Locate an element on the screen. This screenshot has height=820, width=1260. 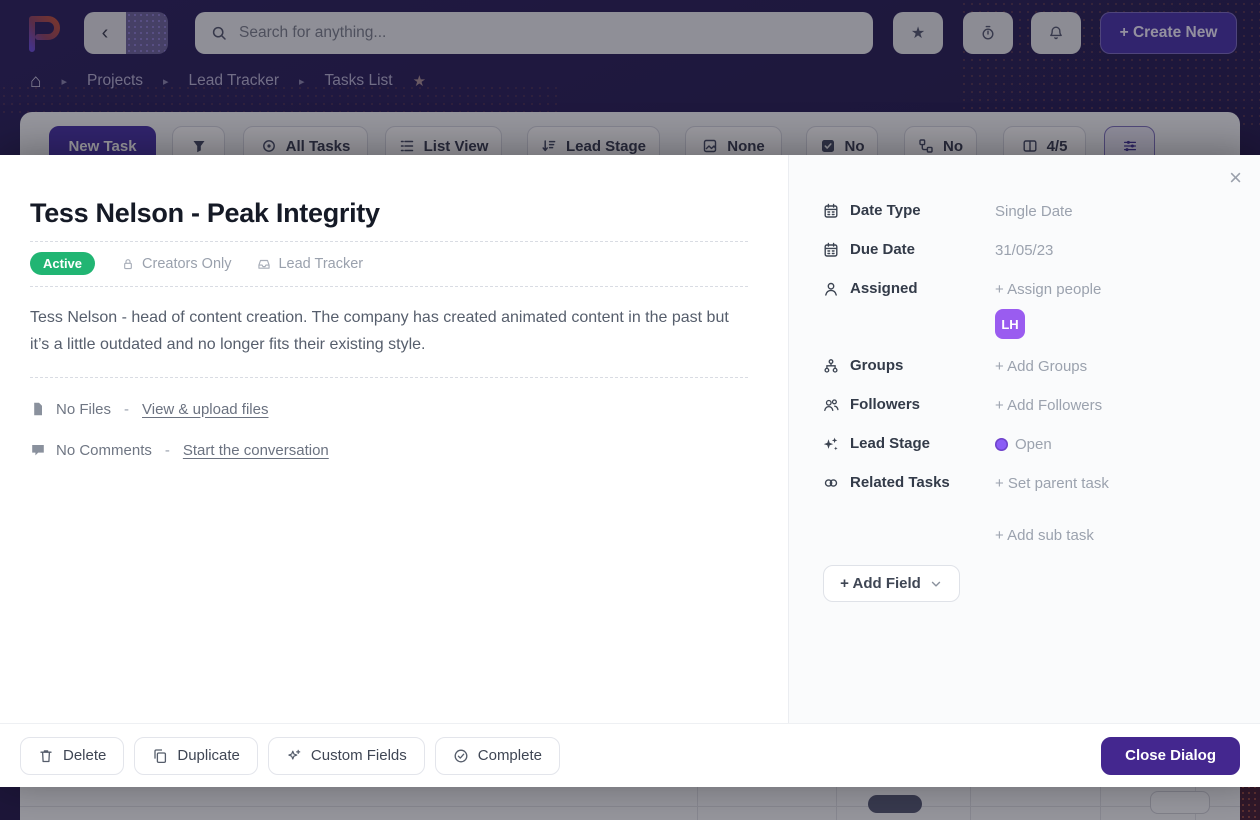
comments-count: No Comments is located at coordinates (104, 450).